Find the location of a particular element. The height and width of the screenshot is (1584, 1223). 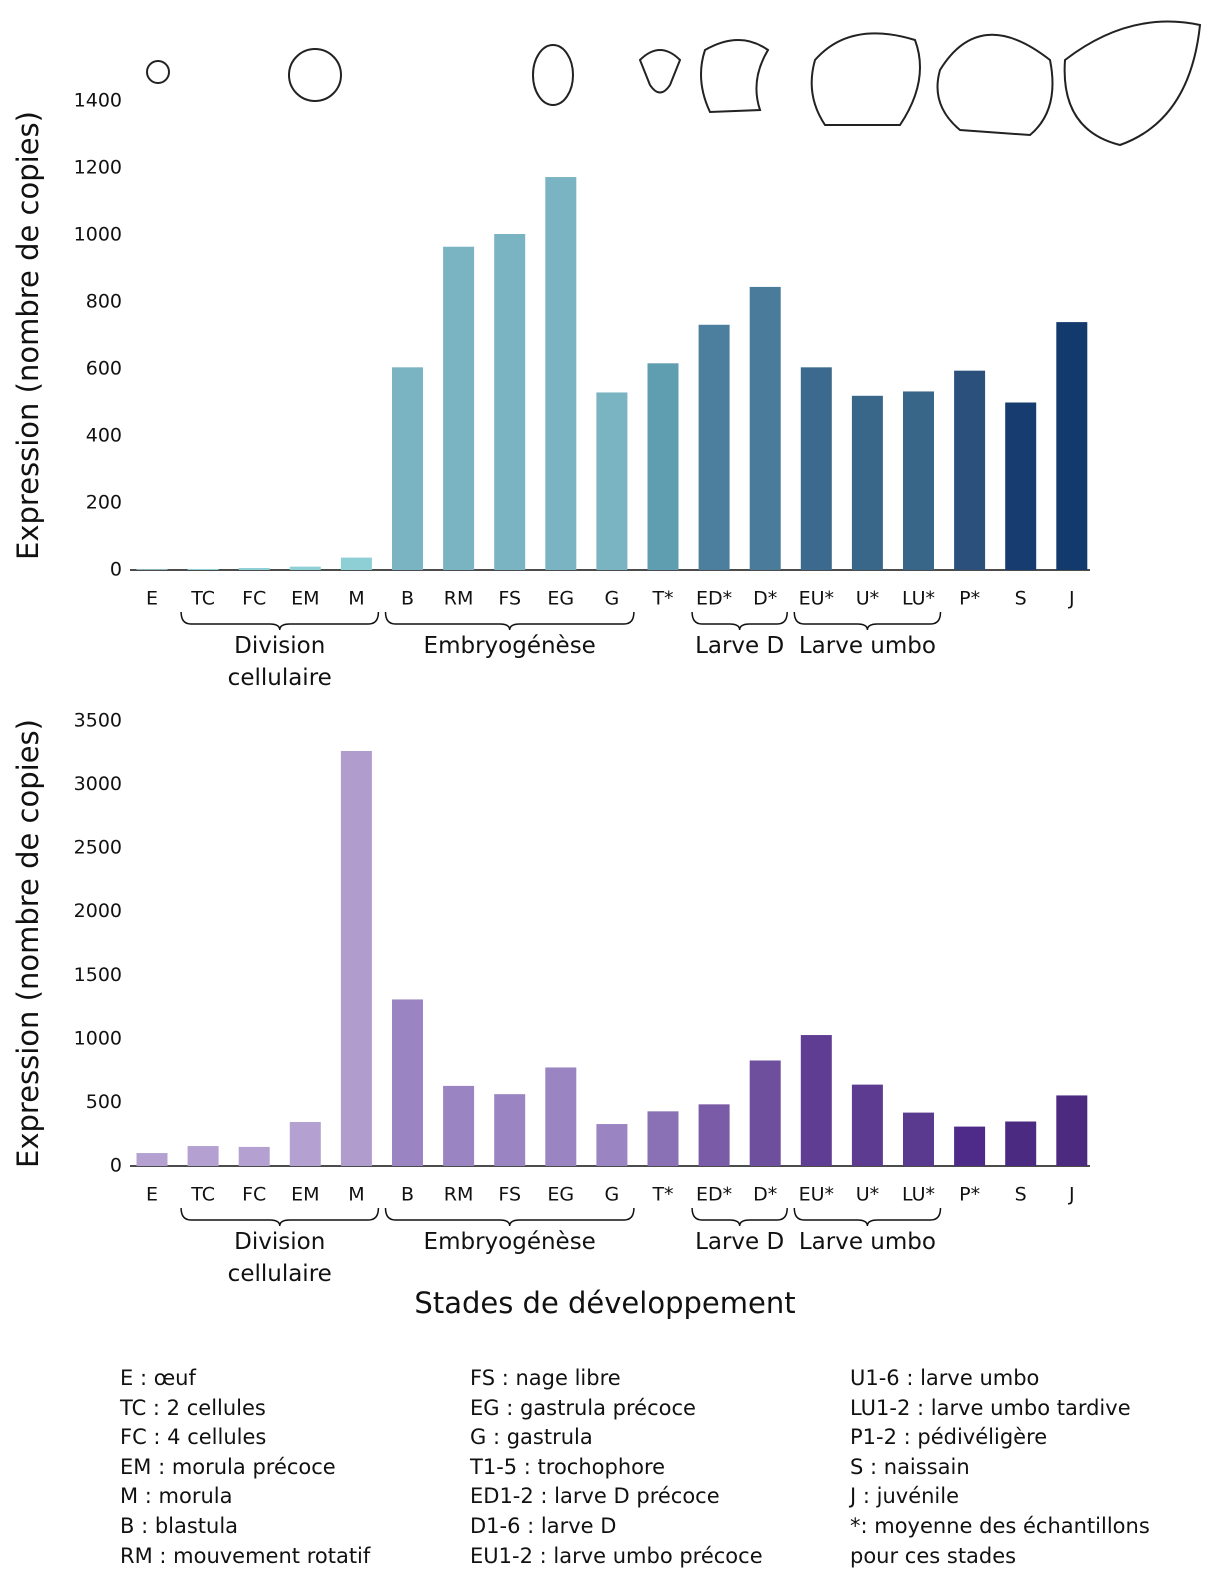

note-line: FC : 4 cellules is located at coordinates (193, 1437).